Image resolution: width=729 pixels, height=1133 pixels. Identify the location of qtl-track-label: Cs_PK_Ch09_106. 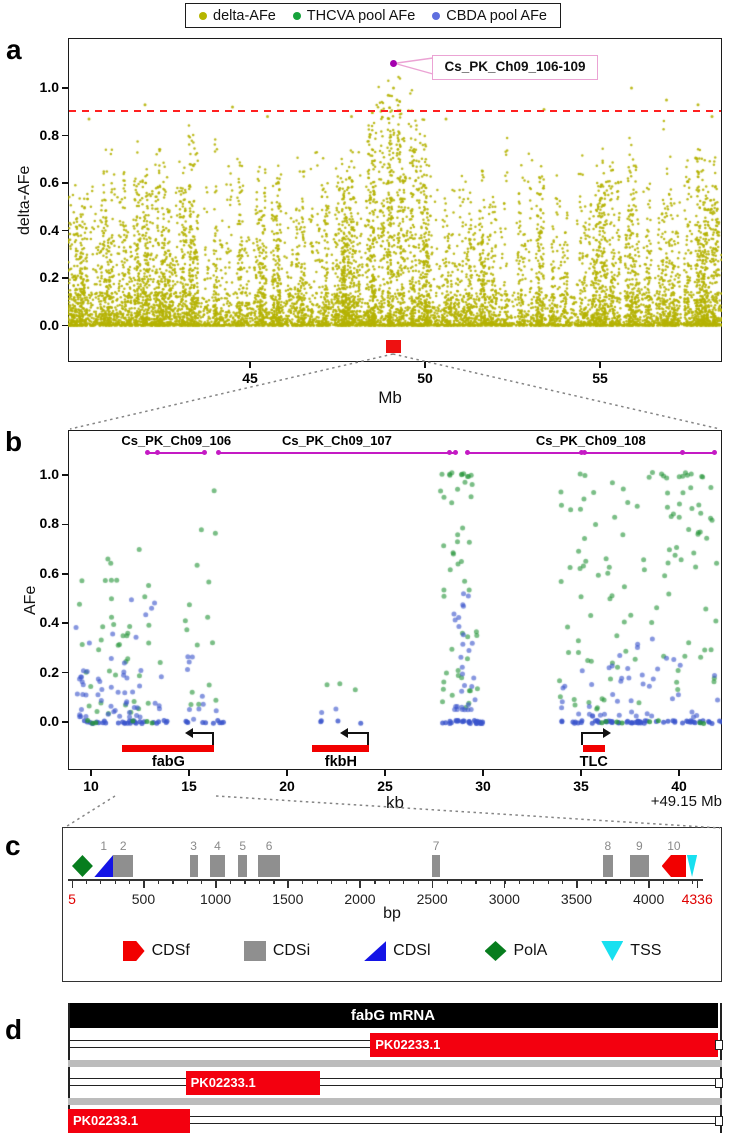
(176, 440).